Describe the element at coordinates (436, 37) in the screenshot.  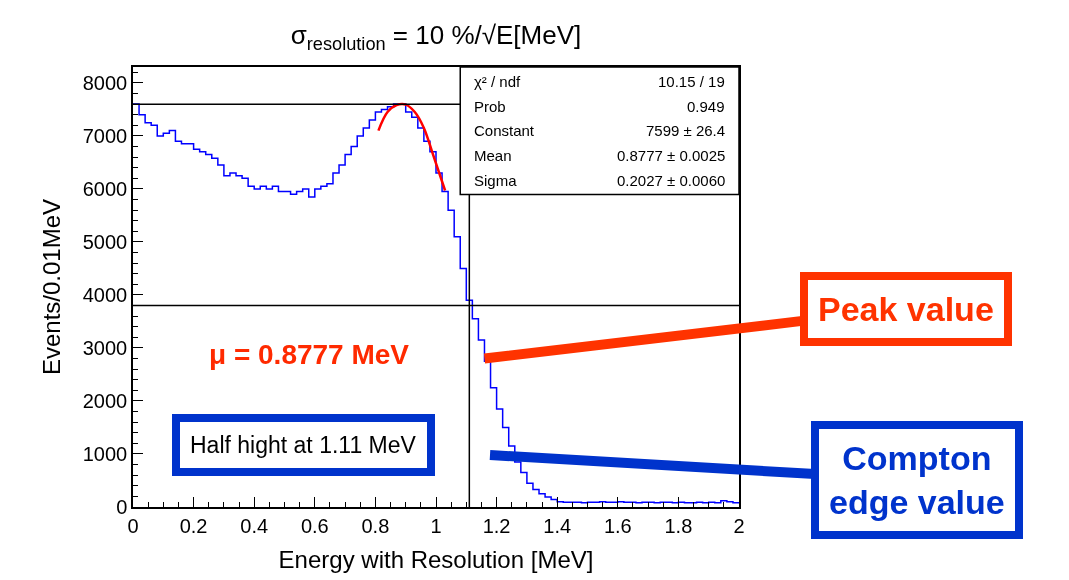
I see `chart-title: σ$_{resolution}$ = 10 %/√E[MeV]` at that location.